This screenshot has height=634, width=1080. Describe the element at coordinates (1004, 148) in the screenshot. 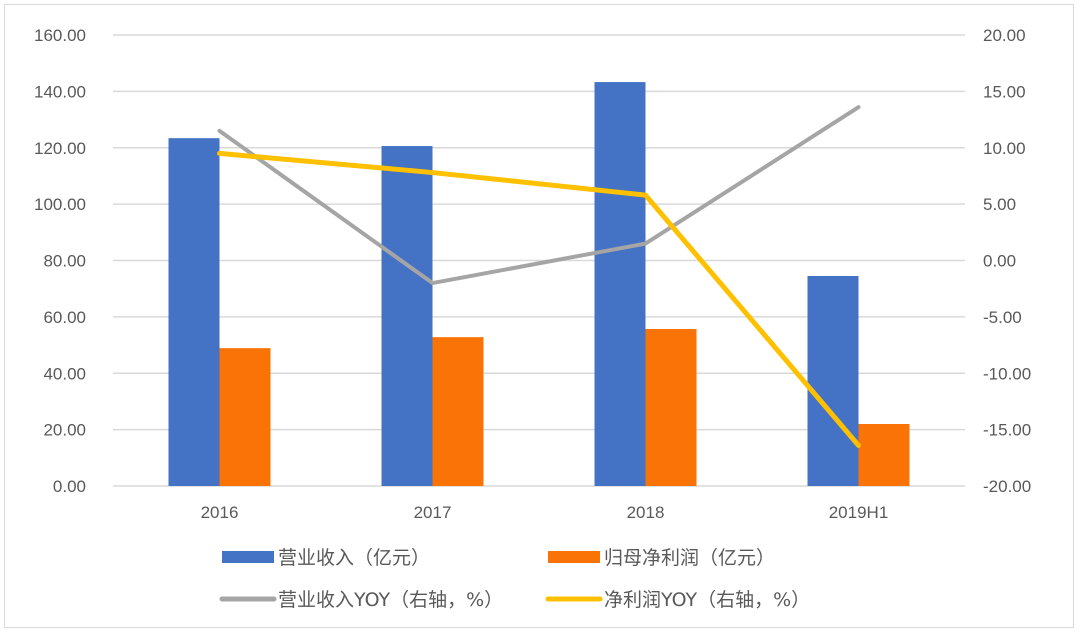

I see `right-axis-tick-label: 10.00` at that location.